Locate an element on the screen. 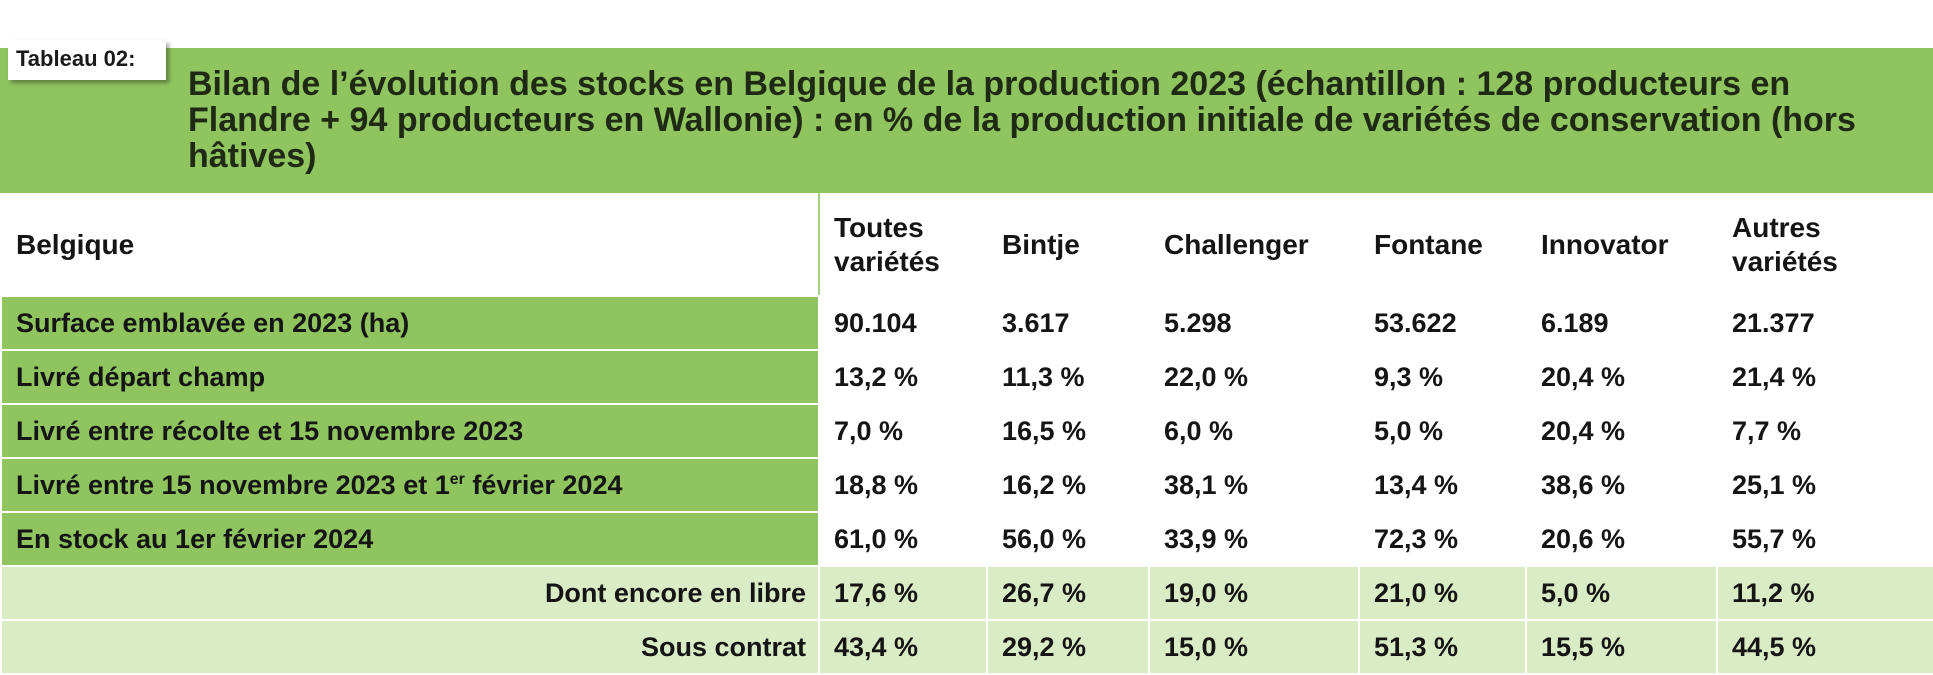 The height and width of the screenshot is (675, 1933). table-cell: 13,2 % is located at coordinates (903, 377).